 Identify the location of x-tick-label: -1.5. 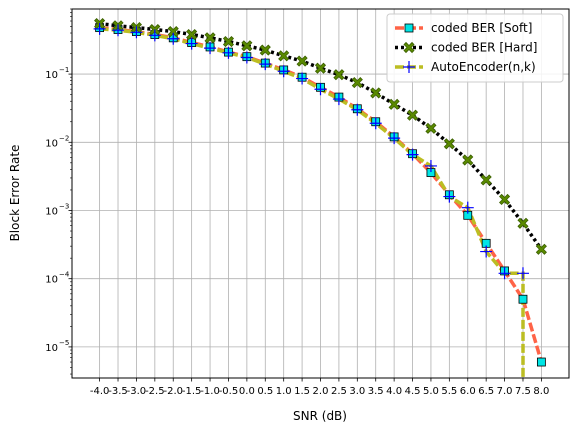
(192, 391).